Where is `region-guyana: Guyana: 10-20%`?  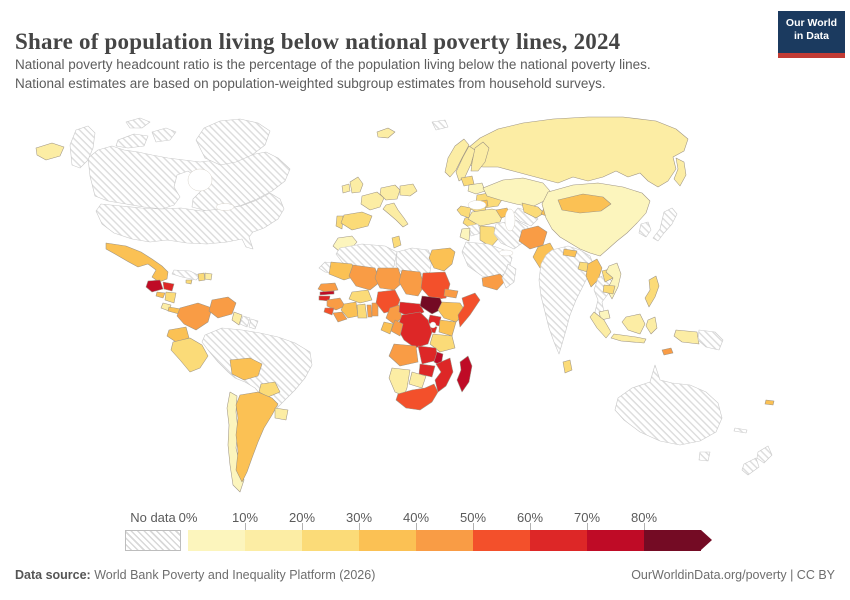
region-guyana: Guyana: 10-20% is located at coordinates (237, 318).